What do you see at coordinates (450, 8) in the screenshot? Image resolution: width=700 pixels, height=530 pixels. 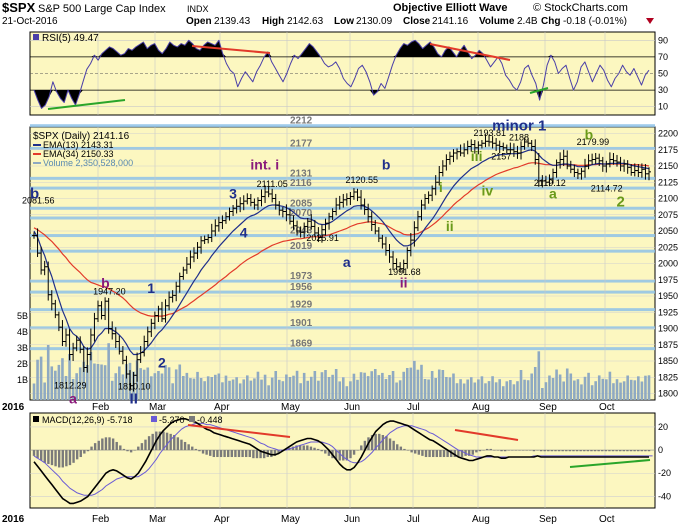 I see `header-source: Objective Elliott Wave` at bounding box center [450, 8].